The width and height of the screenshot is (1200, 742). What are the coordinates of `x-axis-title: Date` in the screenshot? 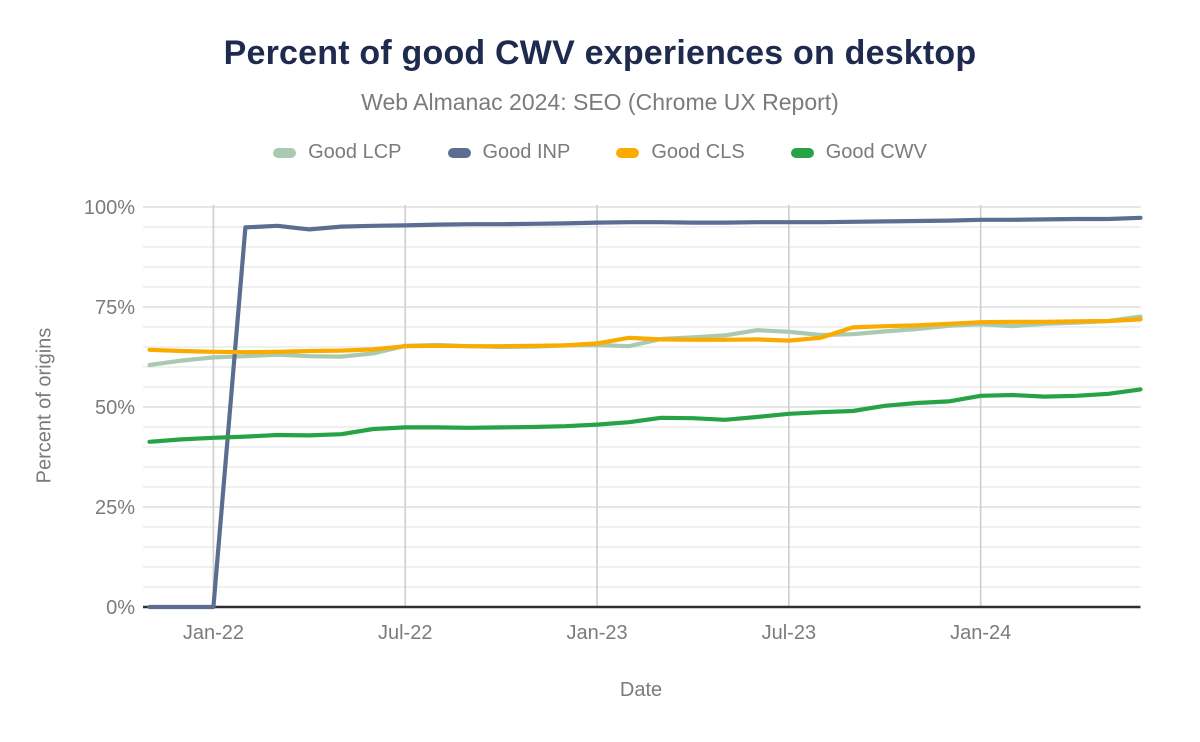 It's located at (641, 690).